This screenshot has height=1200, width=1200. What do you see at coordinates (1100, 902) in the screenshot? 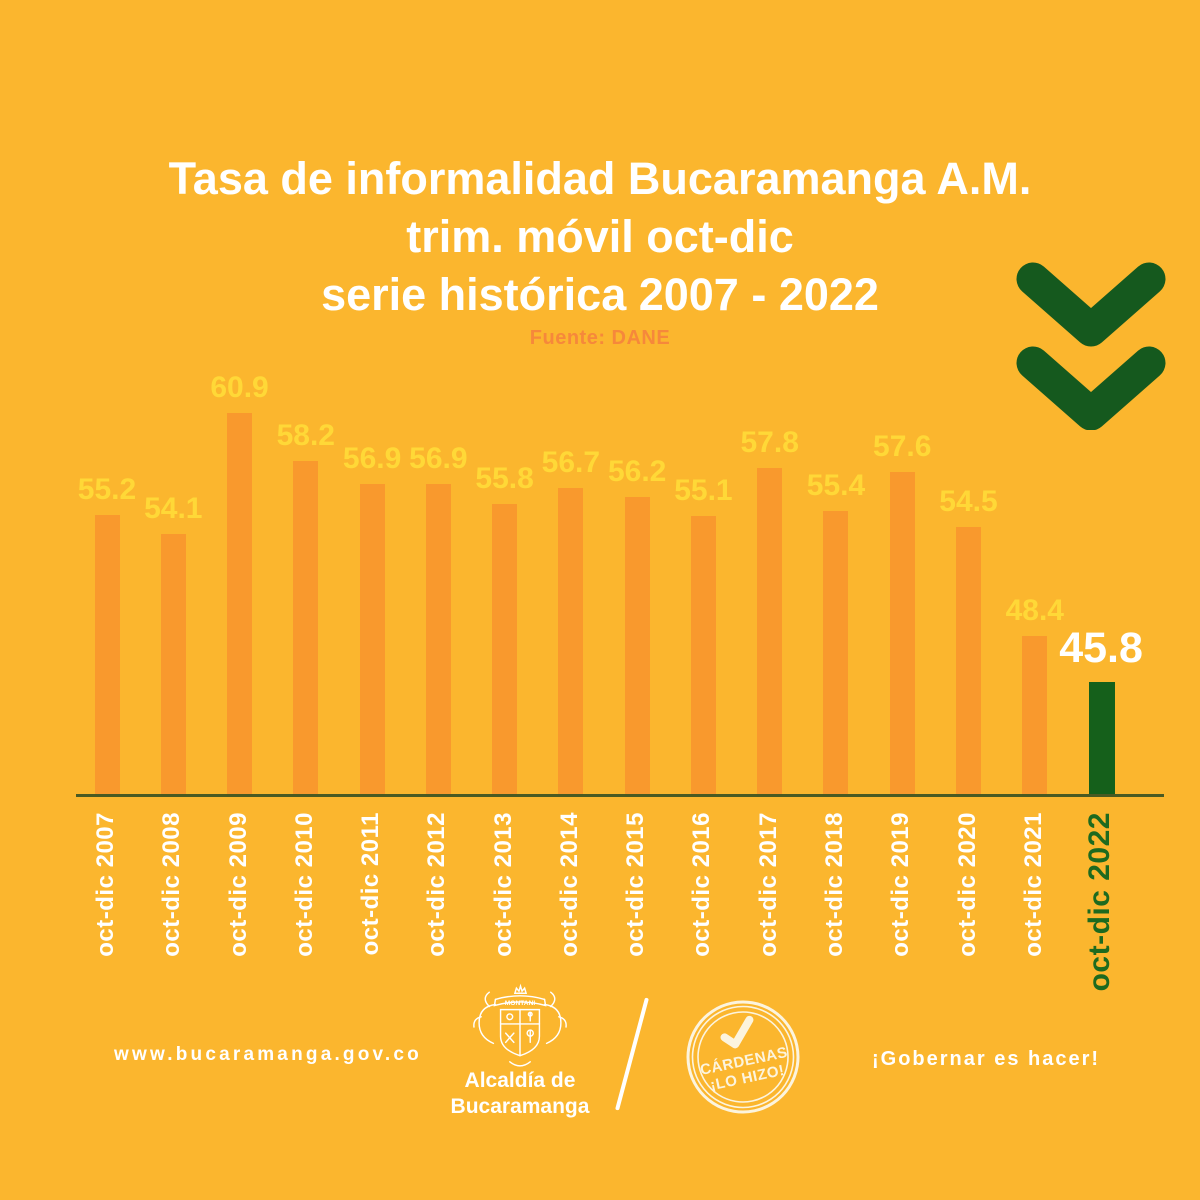
I see `x-axis-label-oct-dic-2022: oct-dic 2022` at bounding box center [1100, 902].